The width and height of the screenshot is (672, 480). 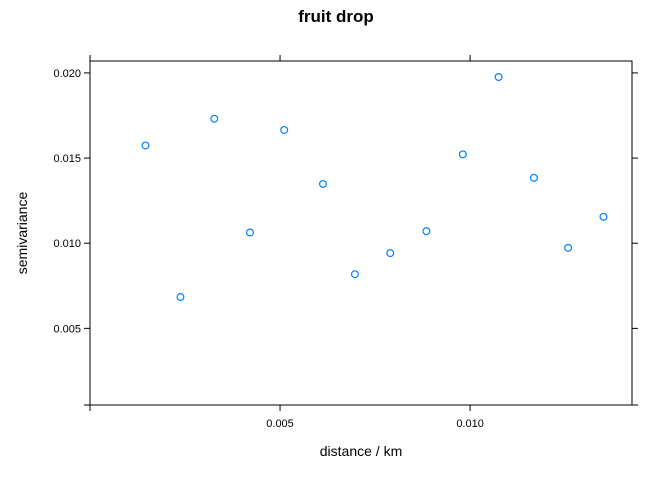 I want to click on y-tick-label: 0.015, so click(x=67, y=159).